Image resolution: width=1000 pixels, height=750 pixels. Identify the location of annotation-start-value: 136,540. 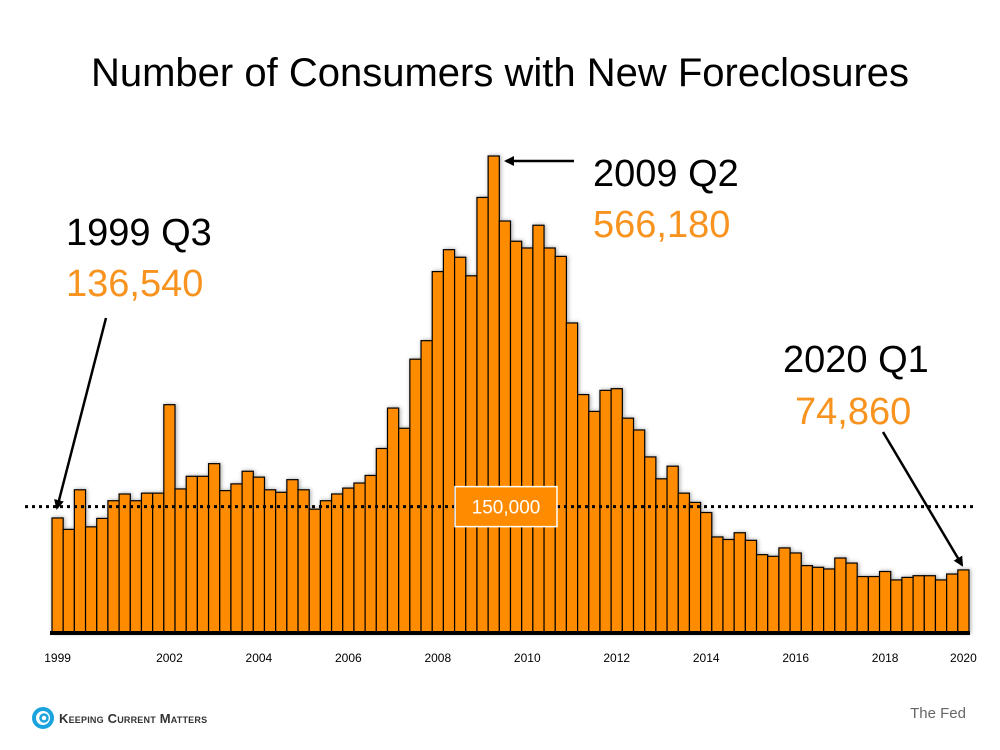
(134, 284).